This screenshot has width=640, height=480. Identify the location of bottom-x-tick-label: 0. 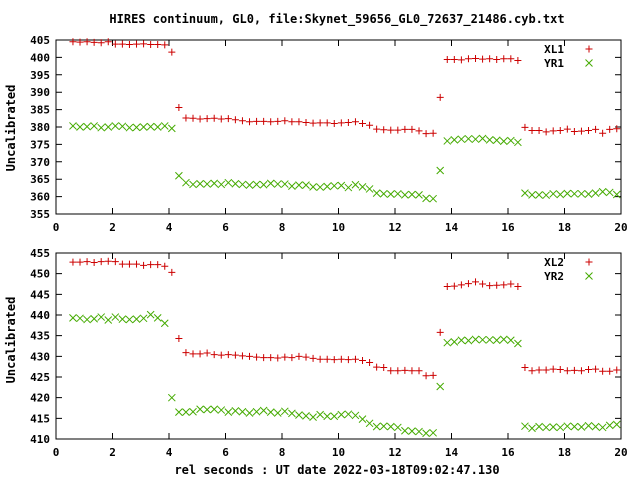
(56, 452).